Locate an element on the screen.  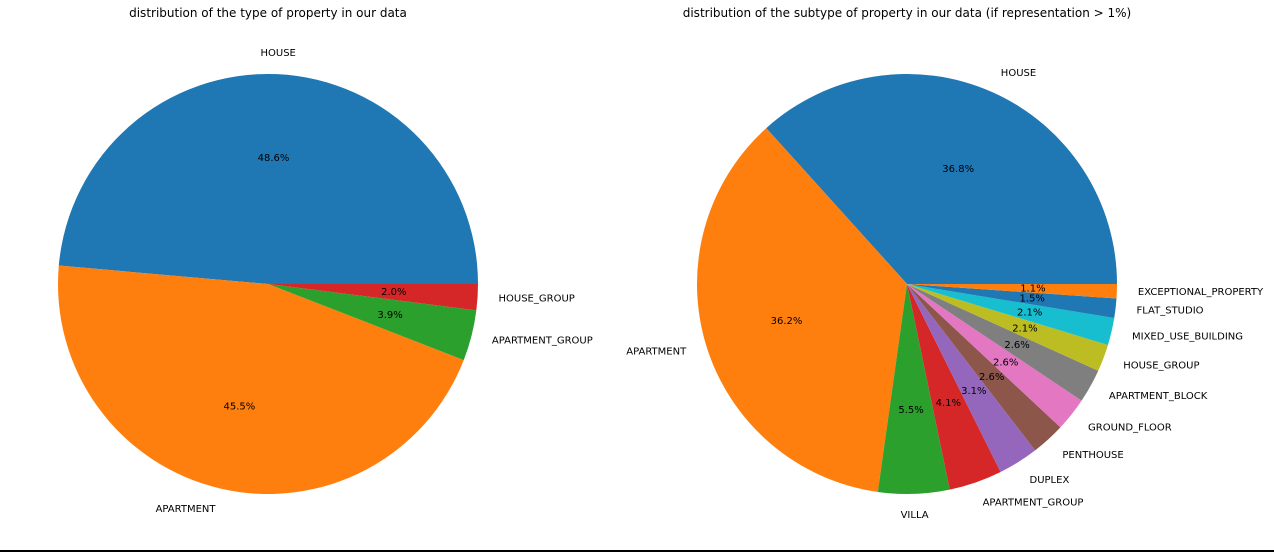
slice-label-mixed-use-building: MIXED_USE_BUILDING is located at coordinates (1187, 336).